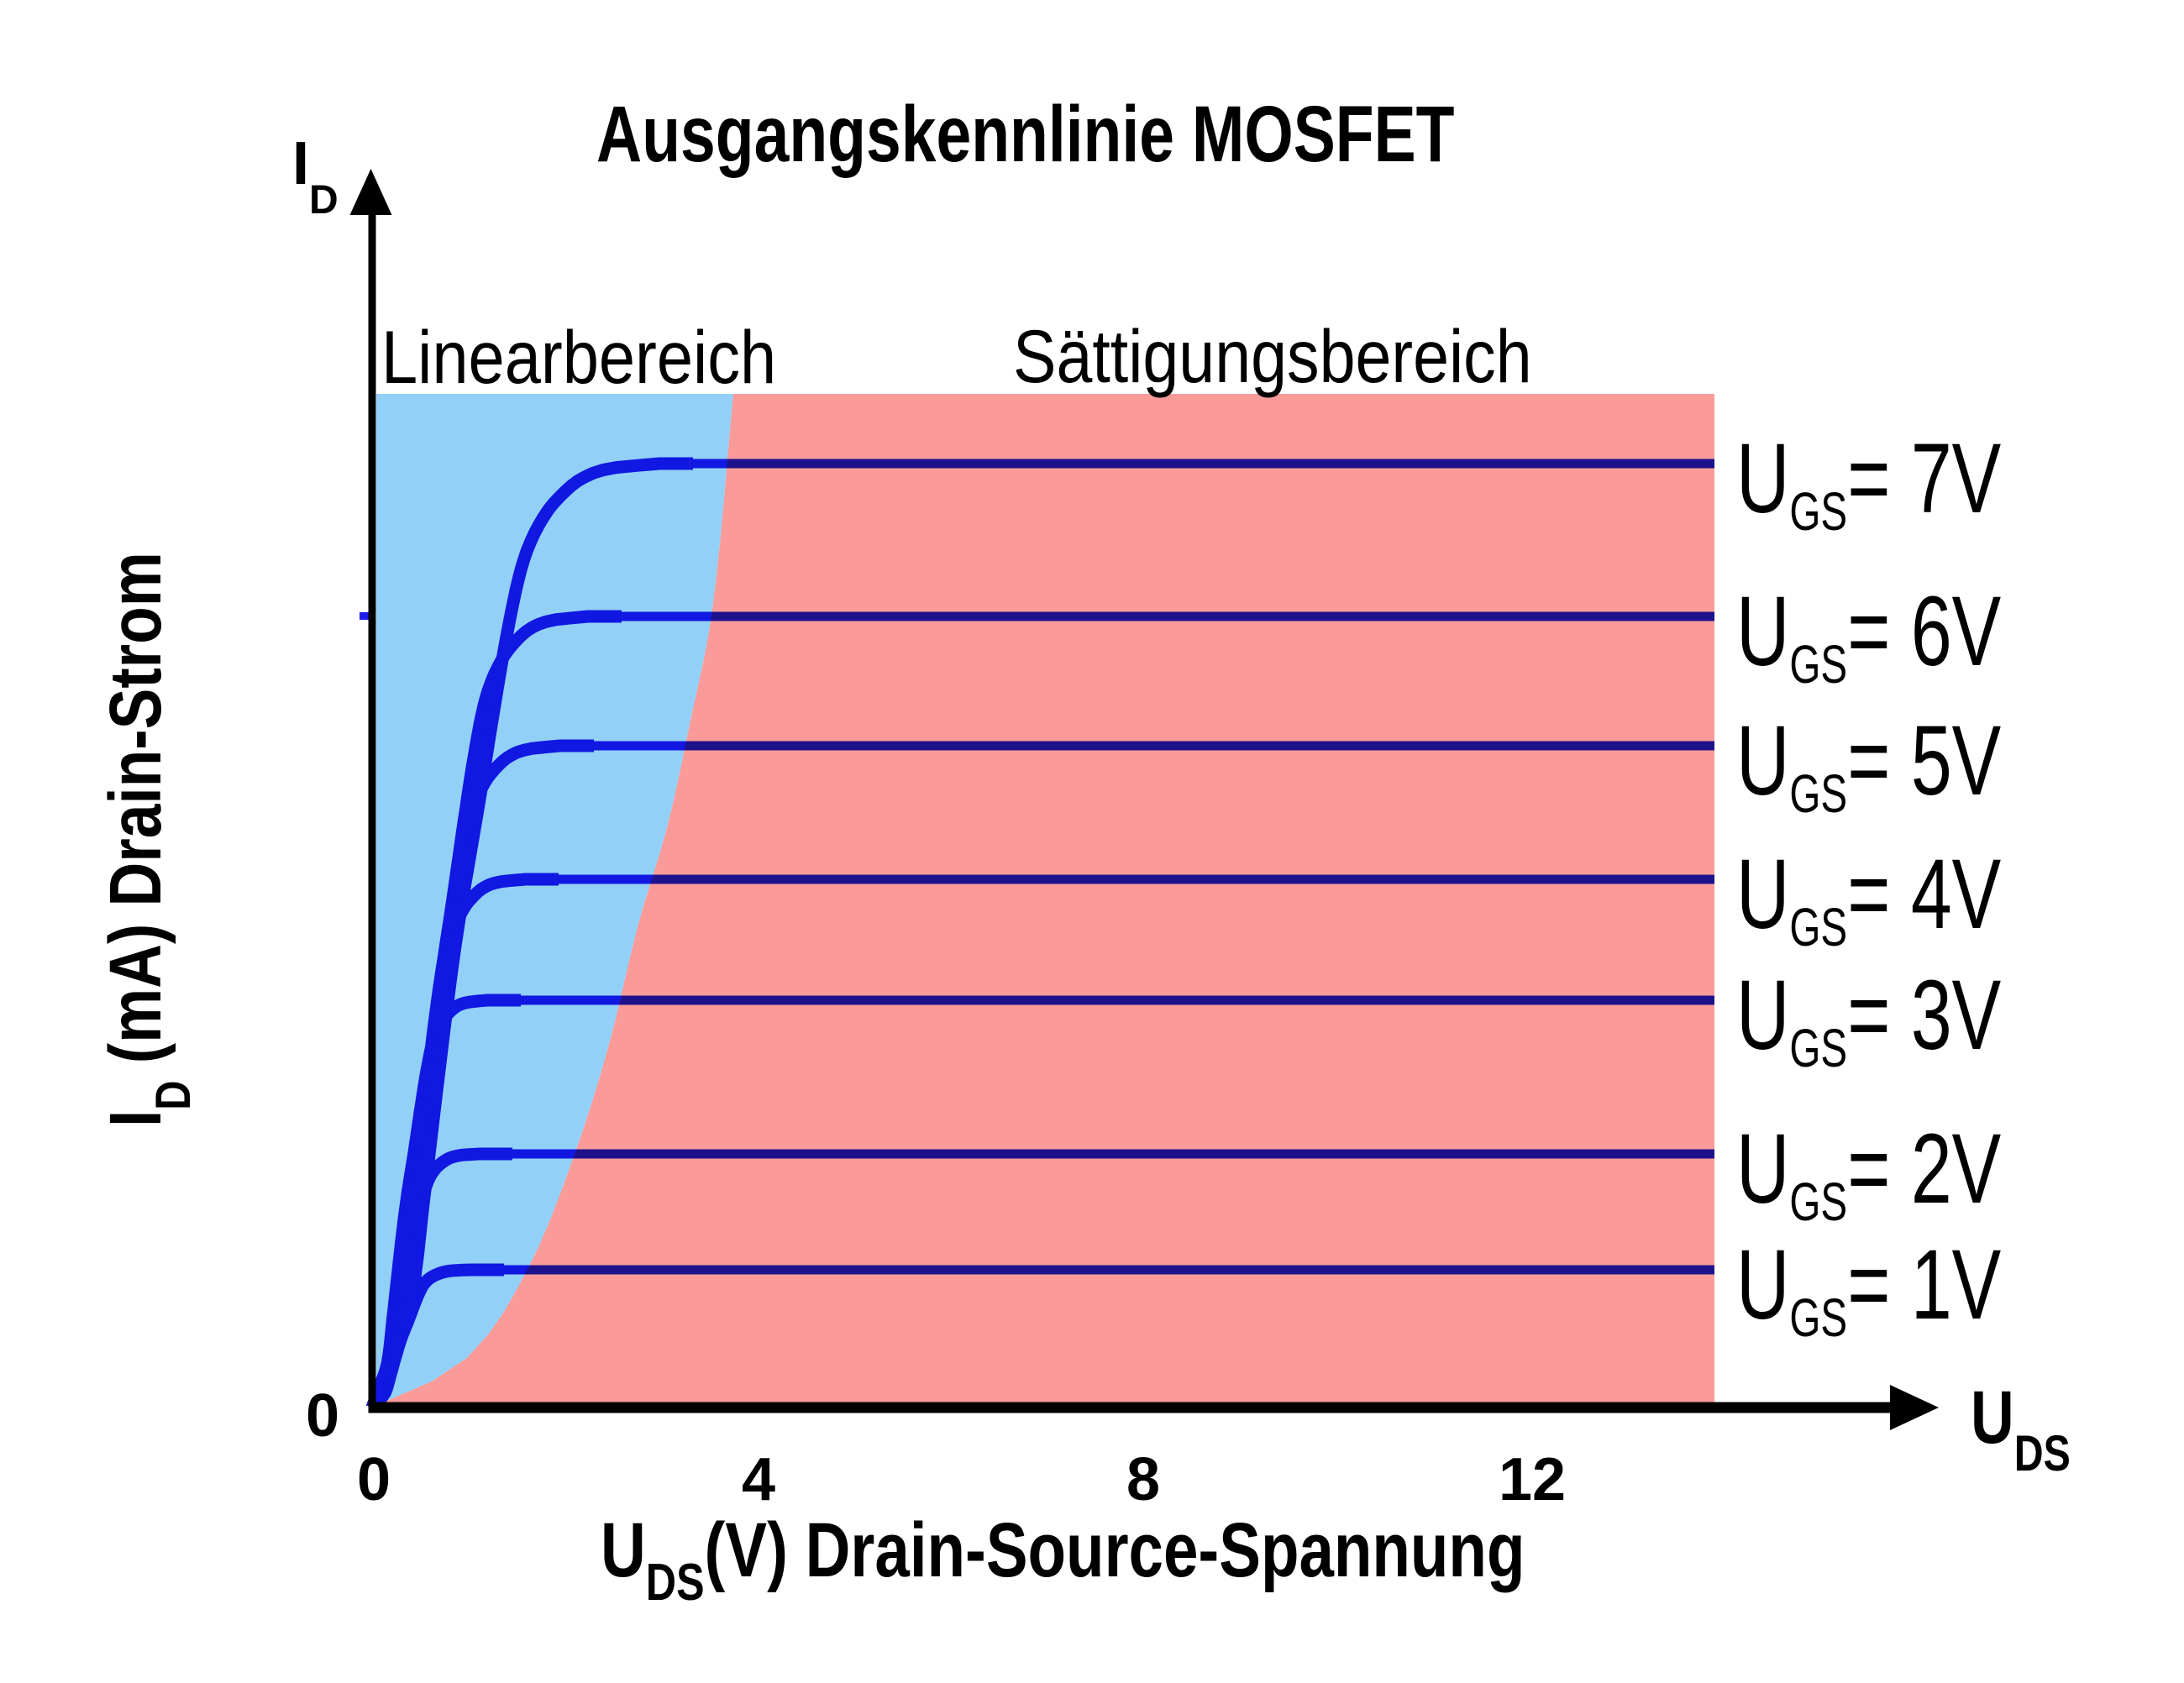 This screenshot has height=1683, width=2184. I want to click on svg-text: UGS= 7V, so click(1868, 482).